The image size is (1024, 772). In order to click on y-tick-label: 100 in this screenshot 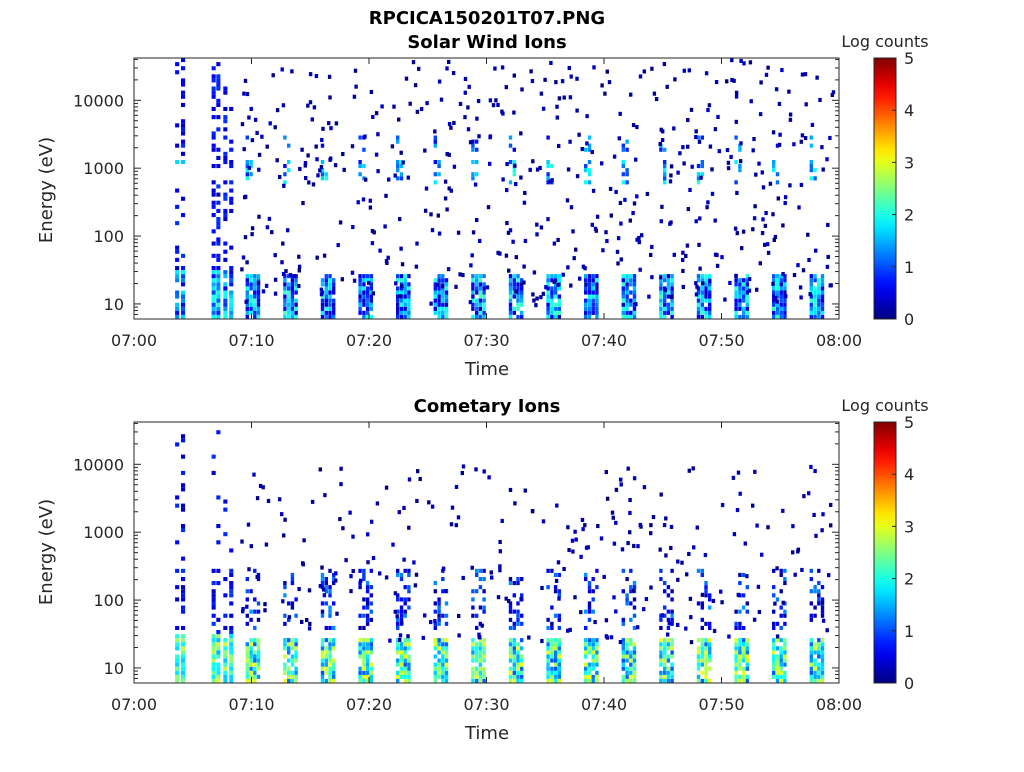, I will do `click(108, 600)`.